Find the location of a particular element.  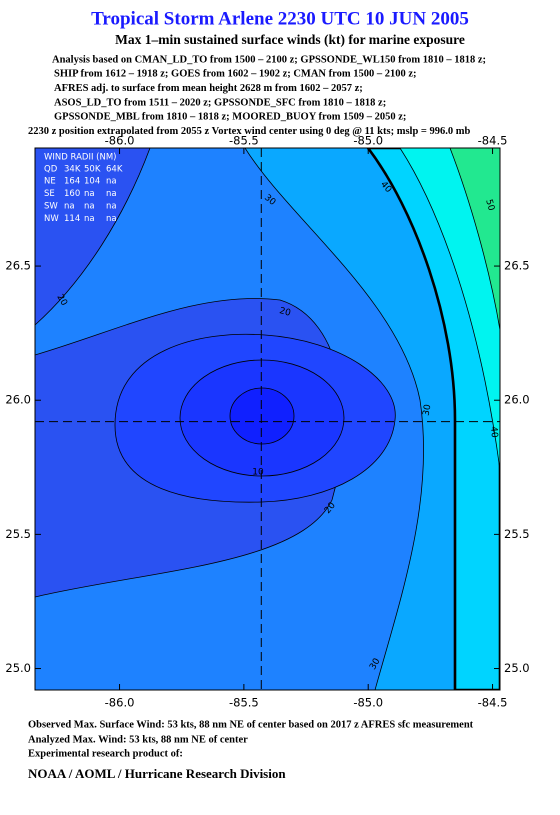

wind-radii-cell: 164 is located at coordinates (72, 182).